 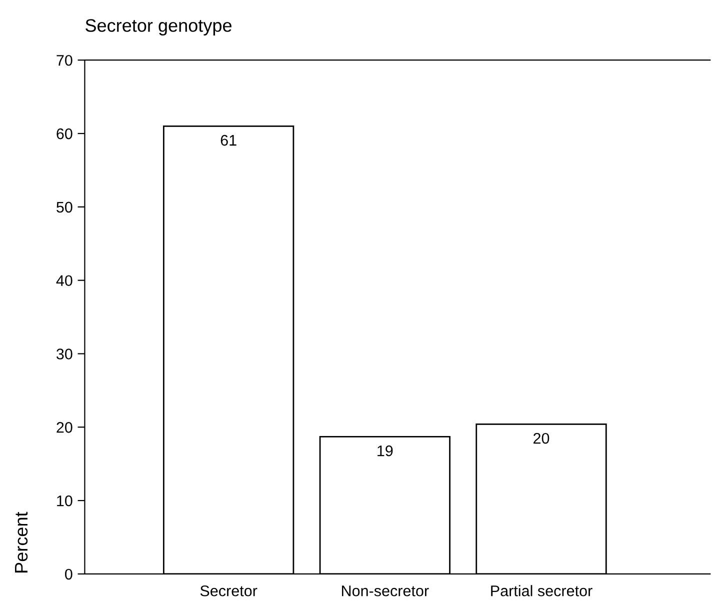 I want to click on x-tick-label: Partial secretor, so click(x=541, y=590).